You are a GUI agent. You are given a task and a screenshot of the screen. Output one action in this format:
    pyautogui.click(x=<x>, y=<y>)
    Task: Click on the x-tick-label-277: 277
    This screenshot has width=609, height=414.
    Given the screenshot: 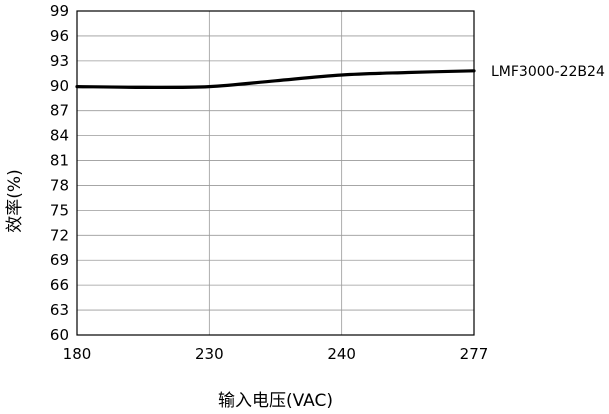 What is the action you would take?
    pyautogui.click(x=474, y=354)
    